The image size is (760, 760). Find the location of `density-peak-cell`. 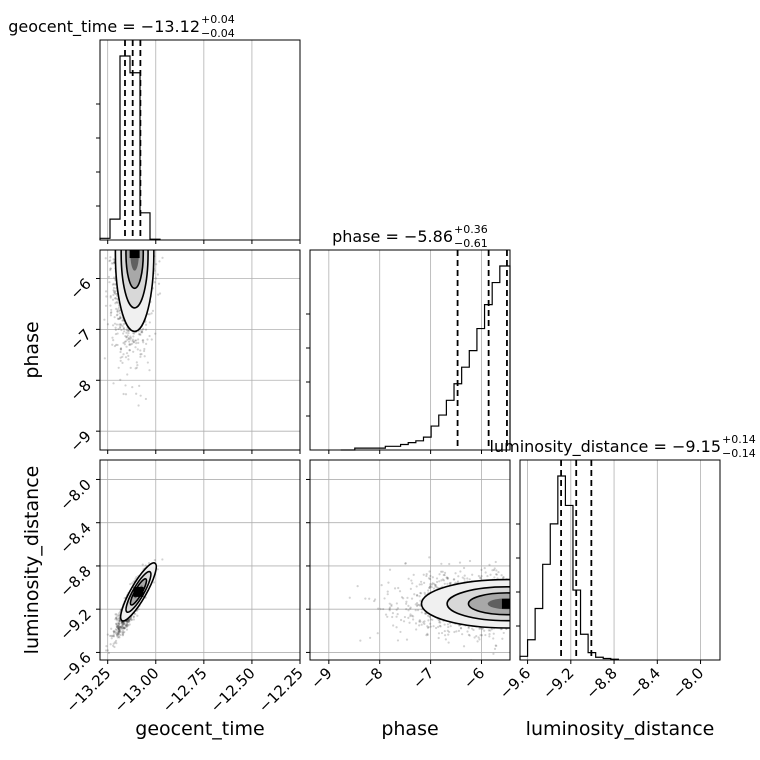

density-peak-cell is located at coordinates (138, 591).